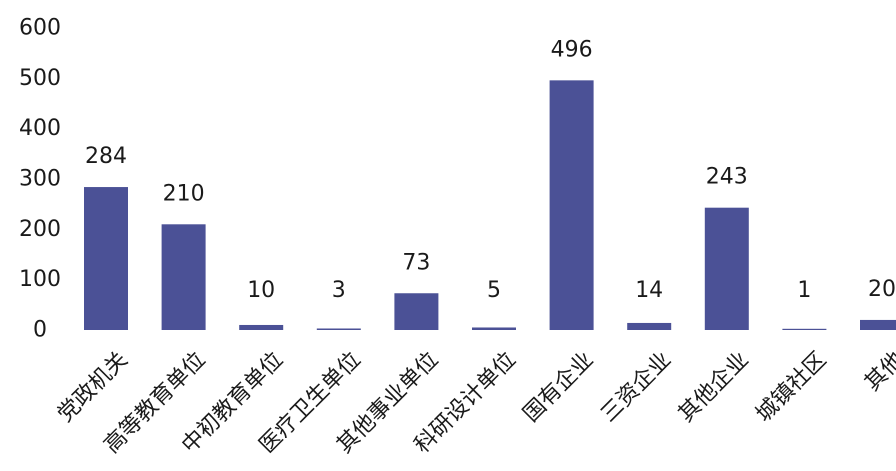 Image resolution: width=896 pixels, height=471 pixels. Describe the element at coordinates (636, 387) in the screenshot. I see `category-label: 三资企业` at that location.